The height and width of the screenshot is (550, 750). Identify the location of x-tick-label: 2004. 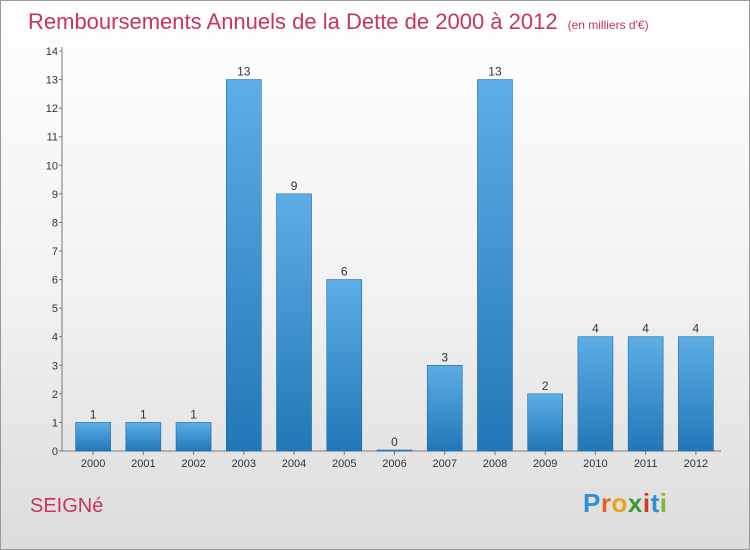
(294, 464).